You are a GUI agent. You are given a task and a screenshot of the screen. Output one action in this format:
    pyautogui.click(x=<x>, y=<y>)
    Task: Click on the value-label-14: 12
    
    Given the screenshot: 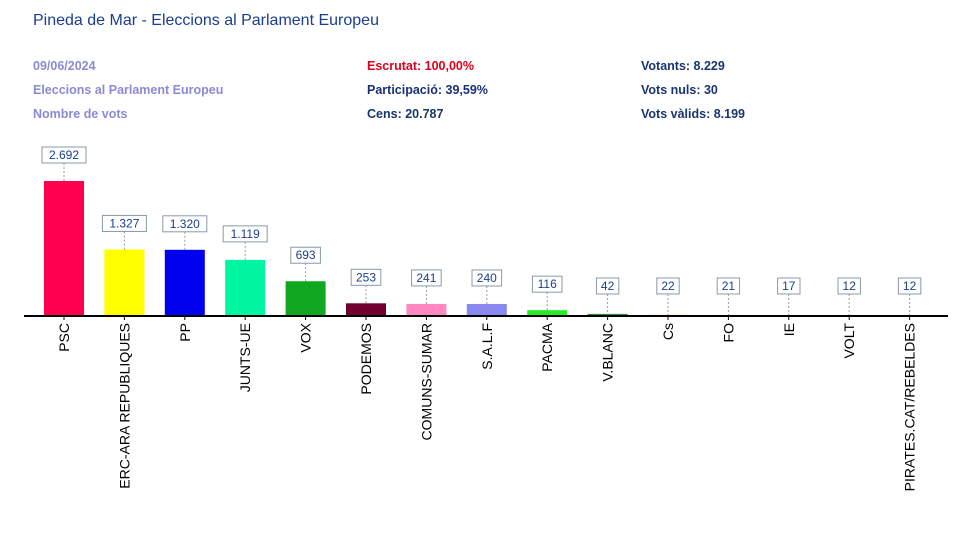 What is the action you would take?
    pyautogui.click(x=910, y=286)
    